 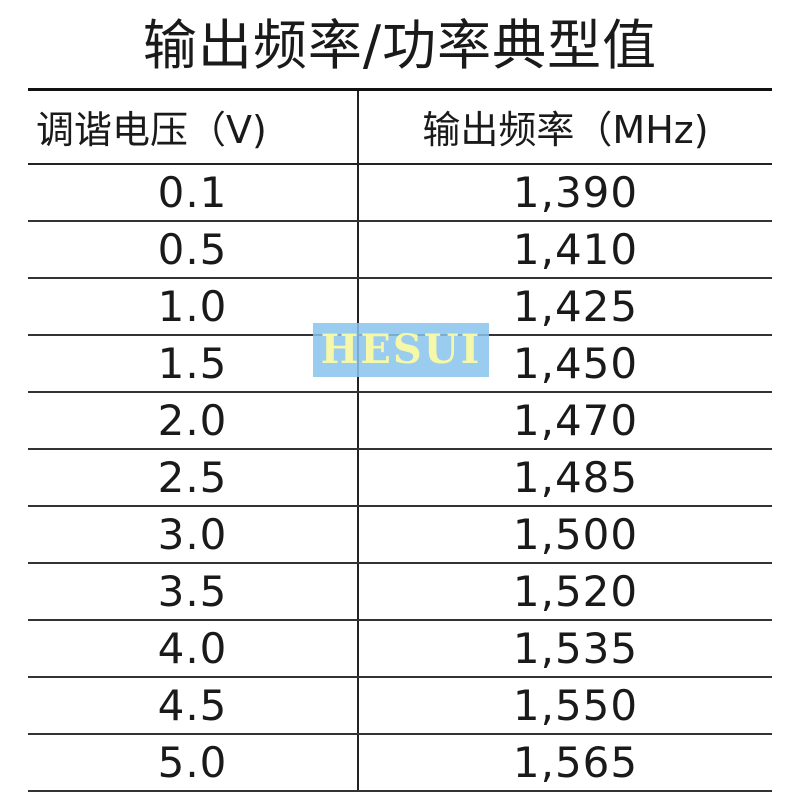 I want to click on header-row: 调谐电压（V) 输出频率（MHz), so click(x=400, y=126).